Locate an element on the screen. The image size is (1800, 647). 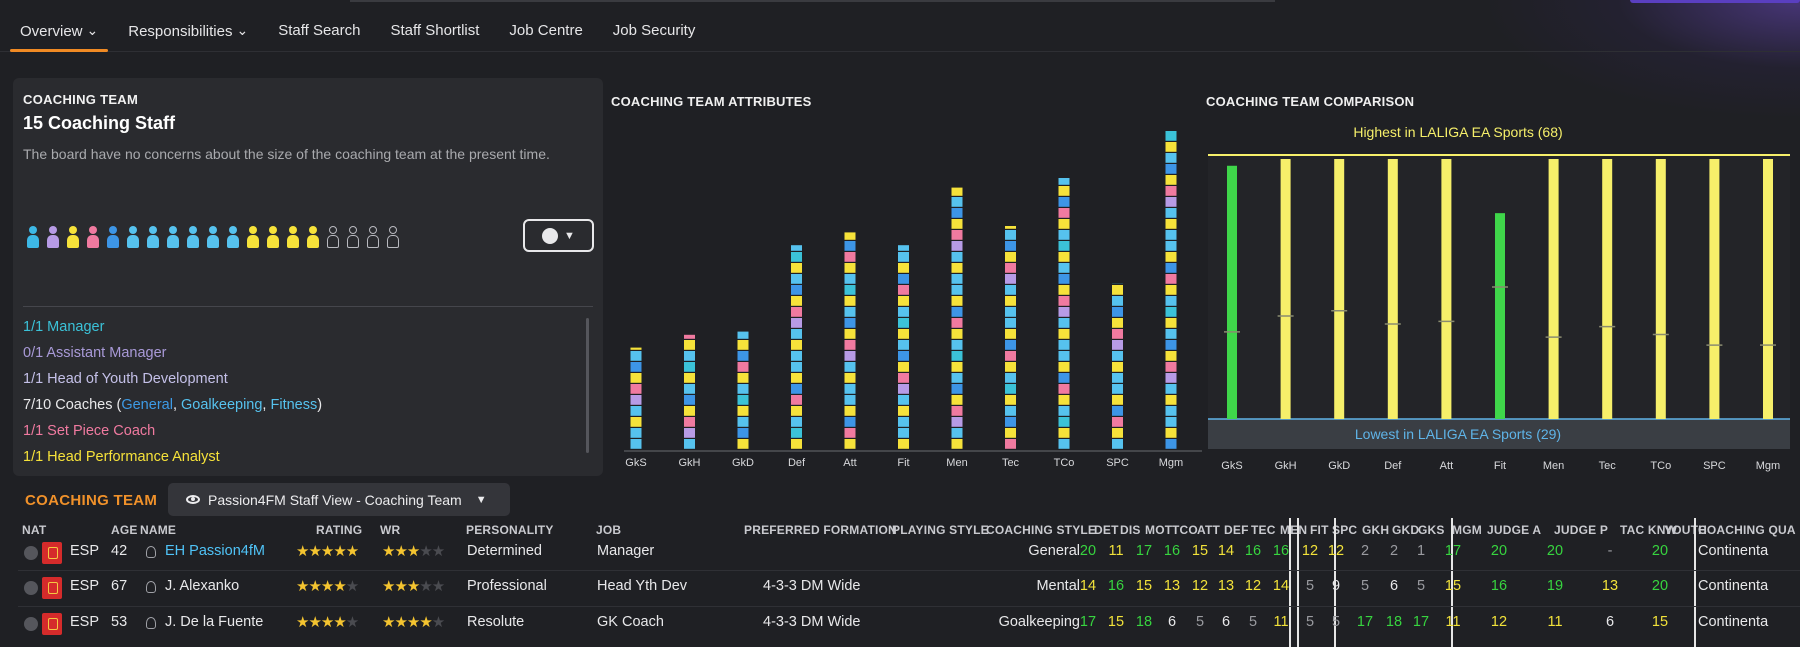
column-header: PLAYING STYLE is located at coordinates (940, 530).